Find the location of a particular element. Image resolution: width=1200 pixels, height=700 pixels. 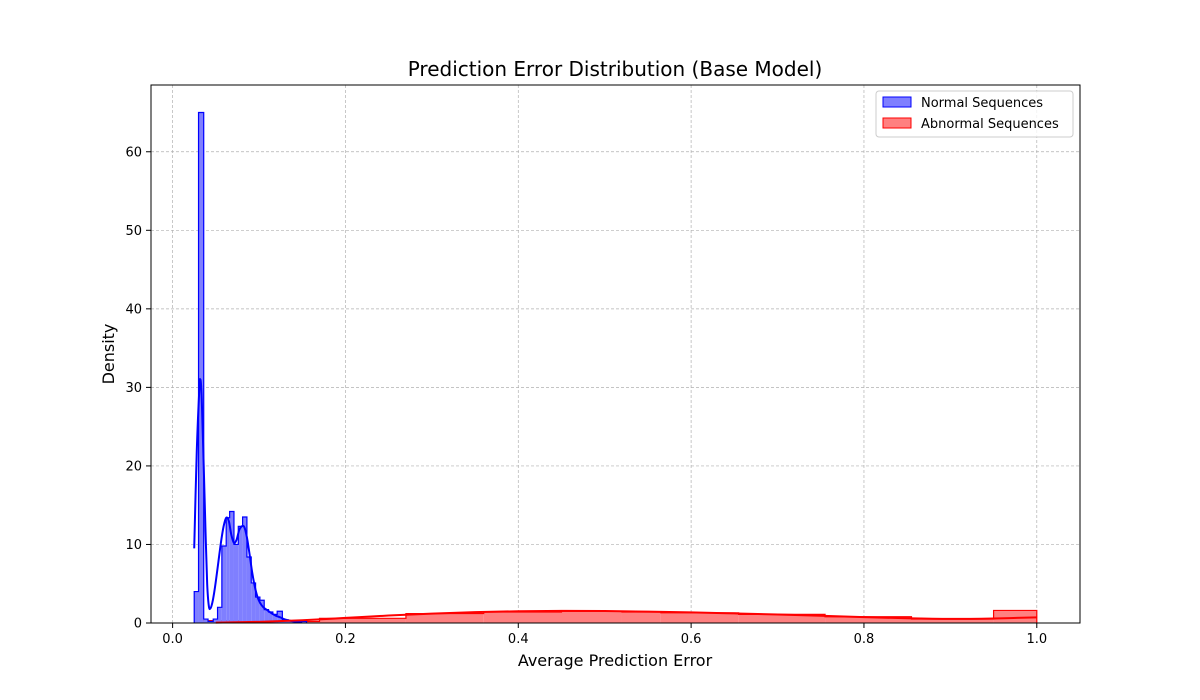

y-tick-label: 50 is located at coordinates (133, 231).